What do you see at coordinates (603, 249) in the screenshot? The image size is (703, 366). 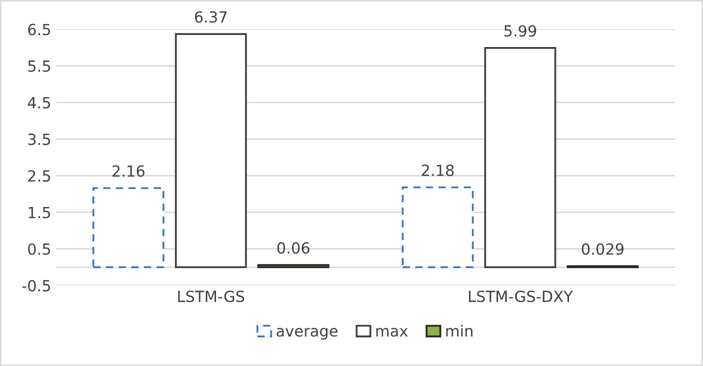 I see `data-label: 0.029` at bounding box center [603, 249].